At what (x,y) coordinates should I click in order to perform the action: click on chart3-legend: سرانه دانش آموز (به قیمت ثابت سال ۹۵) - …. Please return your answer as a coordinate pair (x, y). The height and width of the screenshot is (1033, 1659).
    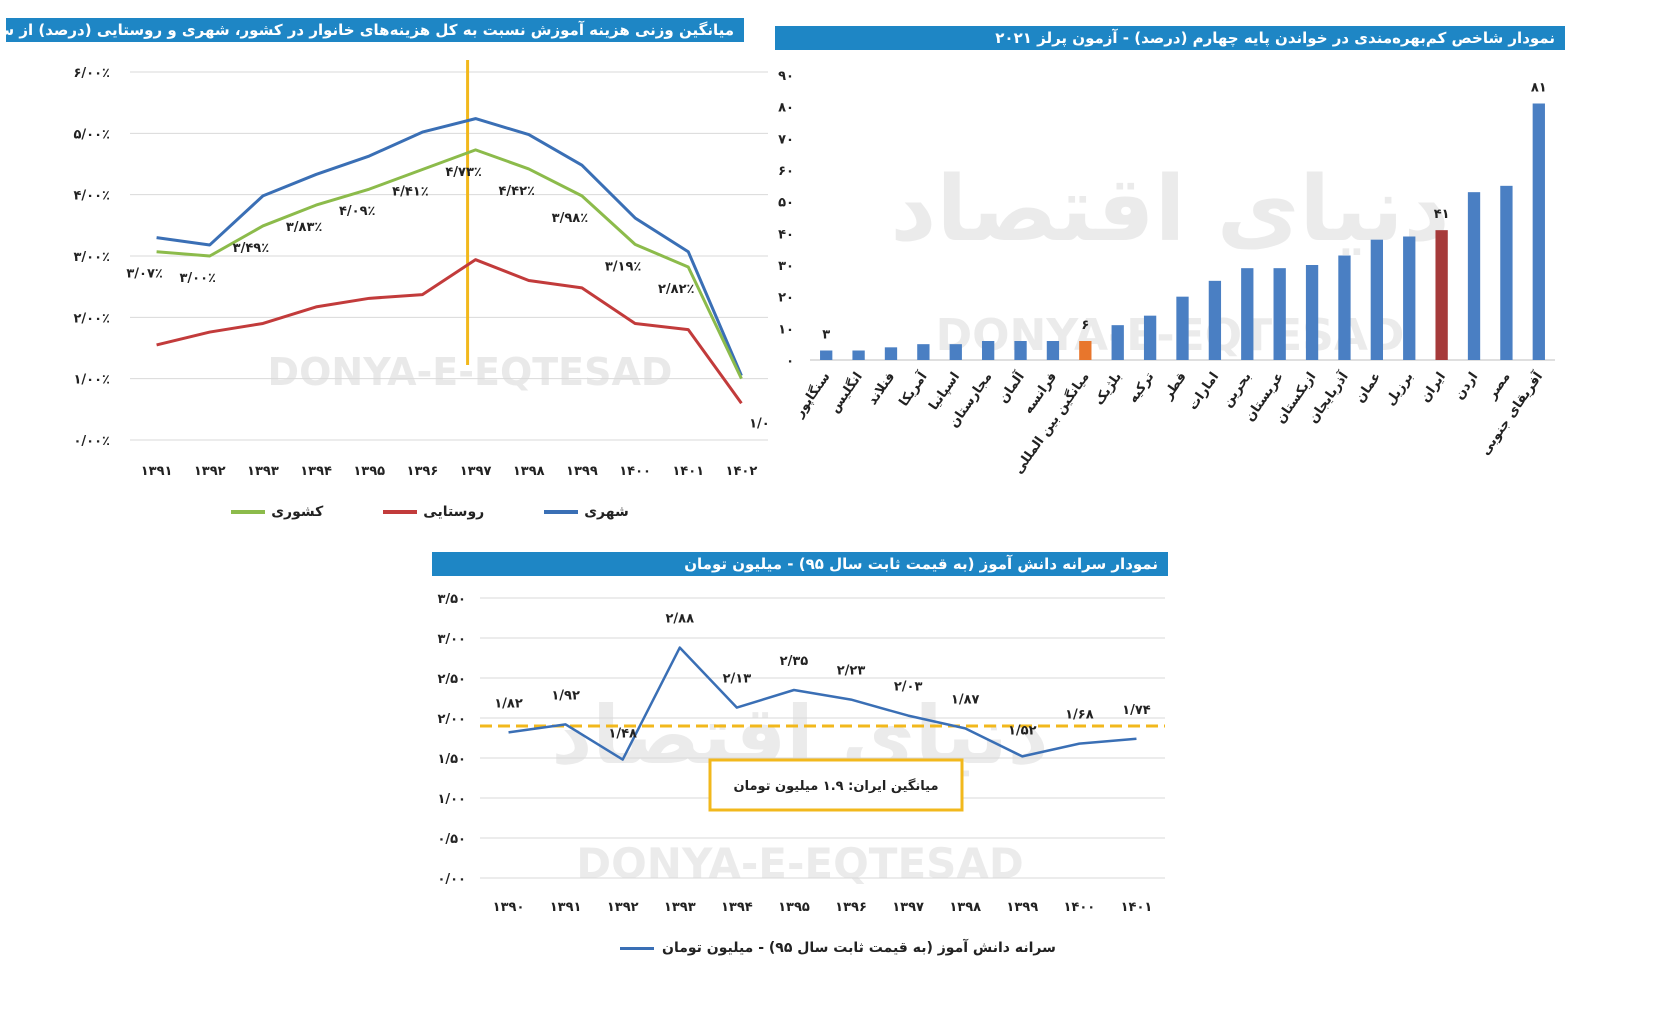
    Looking at the image, I should click on (838, 948).